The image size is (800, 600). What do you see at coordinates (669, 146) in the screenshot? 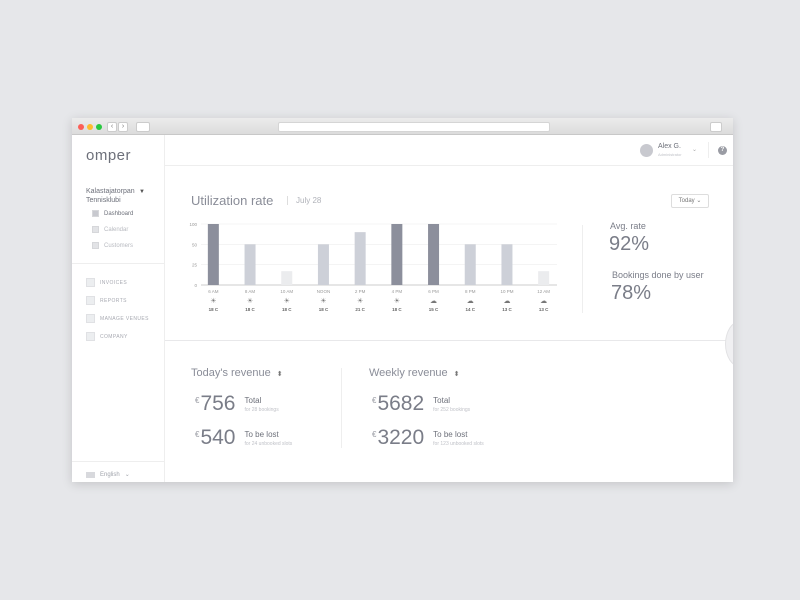
I see `user-name: Alex G.` at bounding box center [669, 146].